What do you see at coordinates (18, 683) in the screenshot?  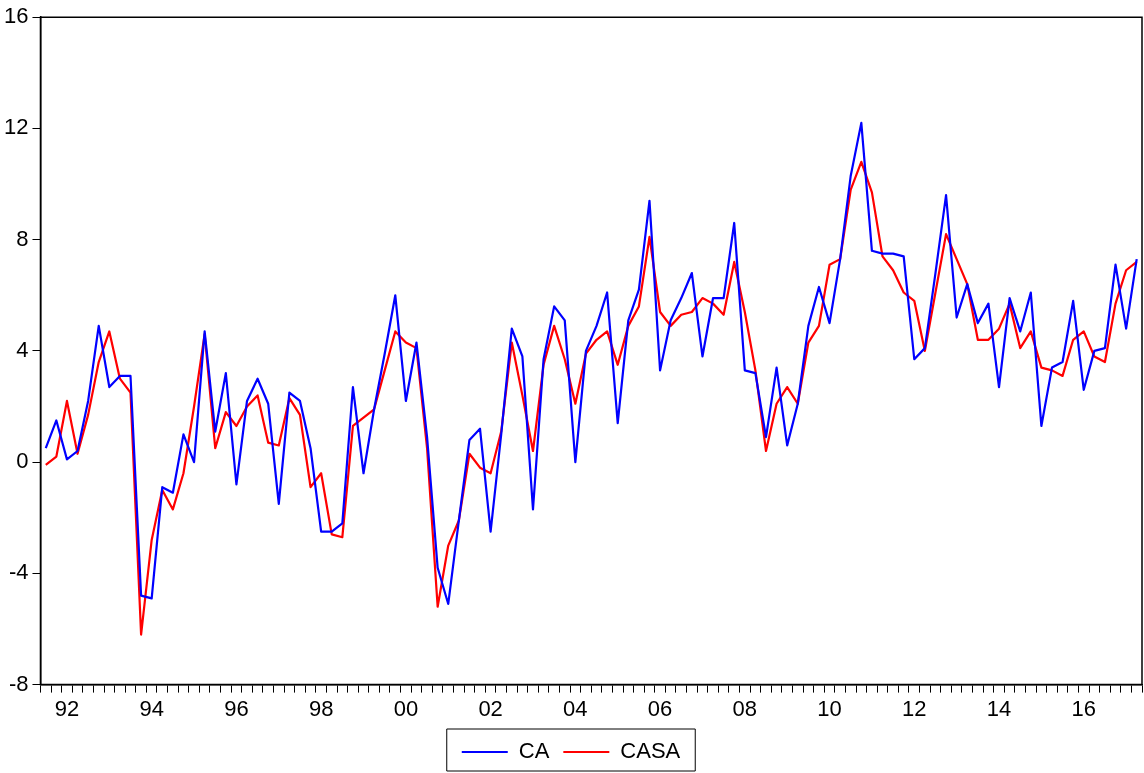 I see `y-tick-label: -8` at bounding box center [18, 683].